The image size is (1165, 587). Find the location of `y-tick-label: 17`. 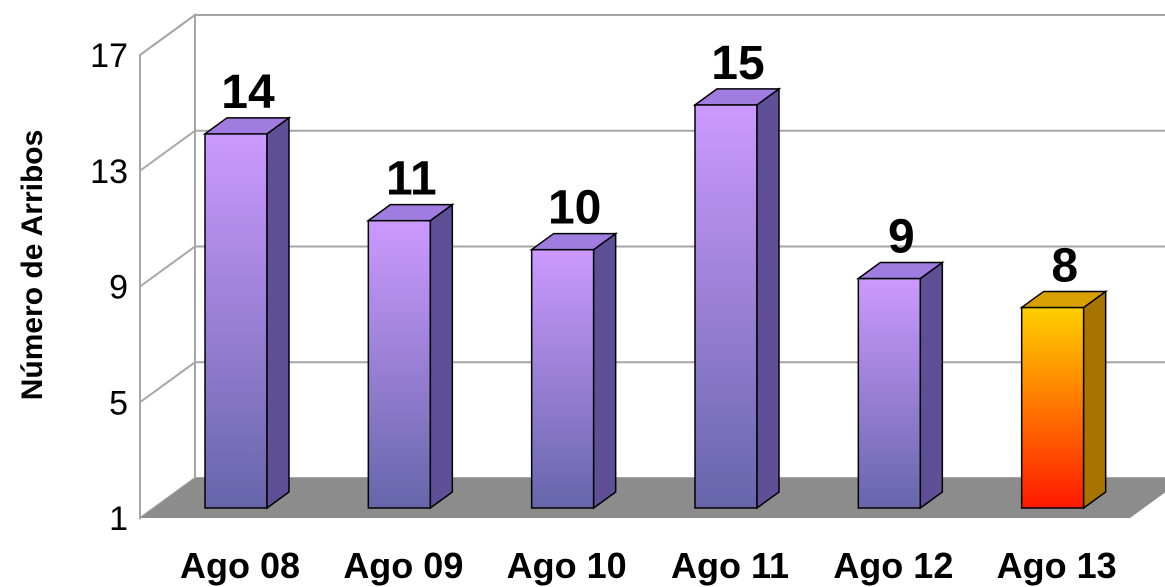

y-tick-label: 17 is located at coordinates (109, 56).